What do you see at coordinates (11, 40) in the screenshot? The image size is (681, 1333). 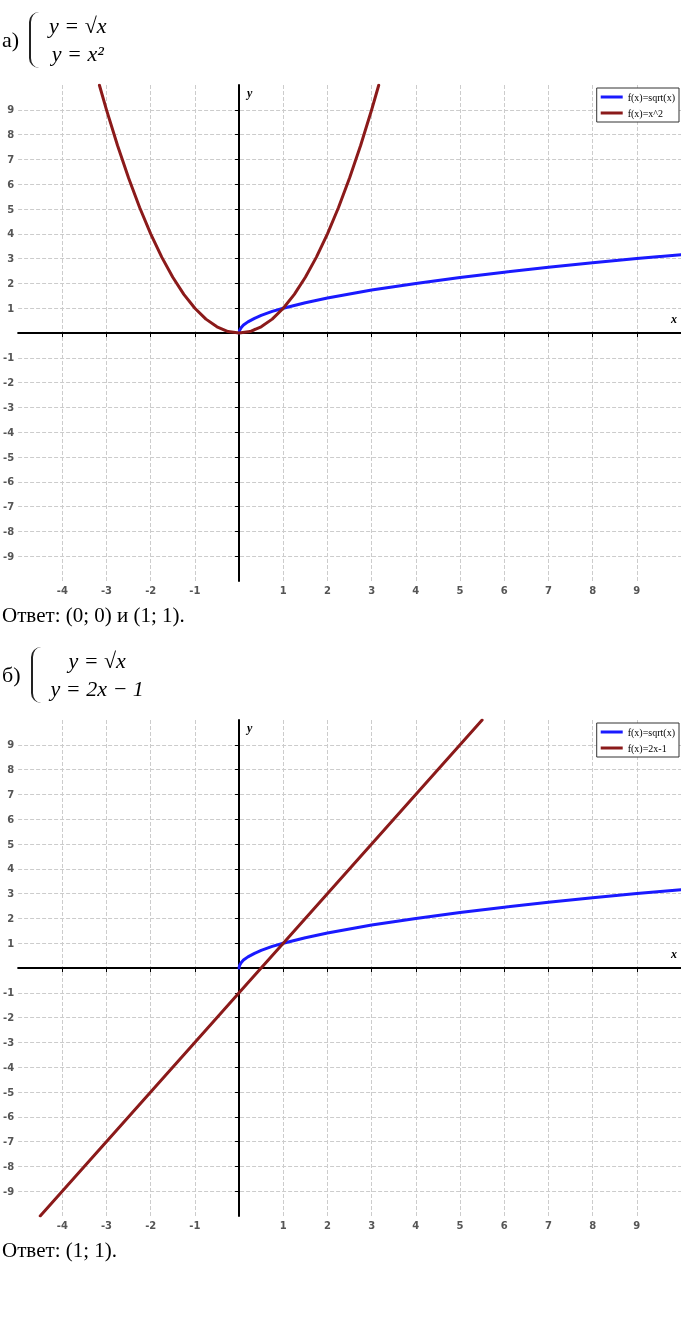 I see `chart-title: а)` at bounding box center [11, 40].